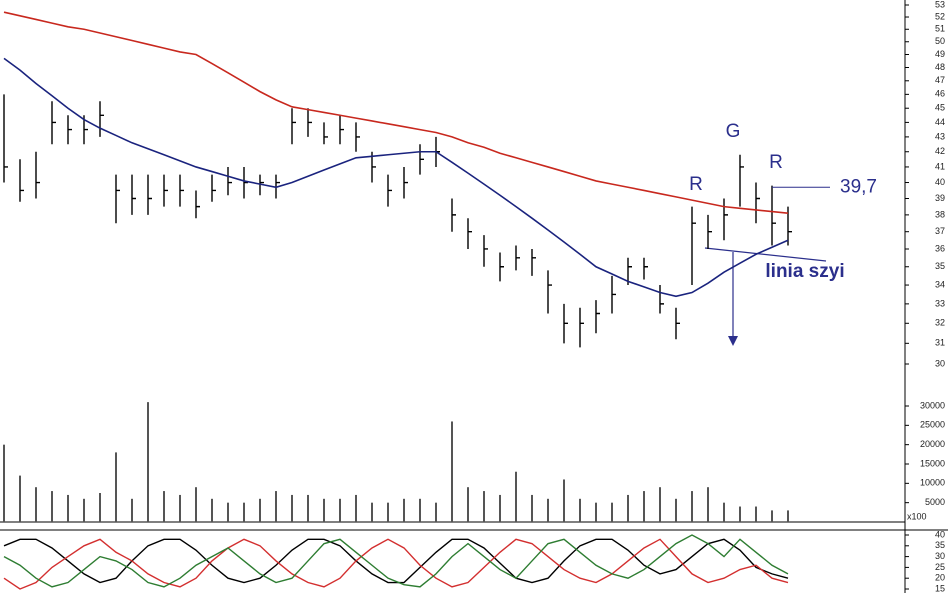 The height and width of the screenshot is (593, 948). I want to click on arrow-head, so click(733, 341).